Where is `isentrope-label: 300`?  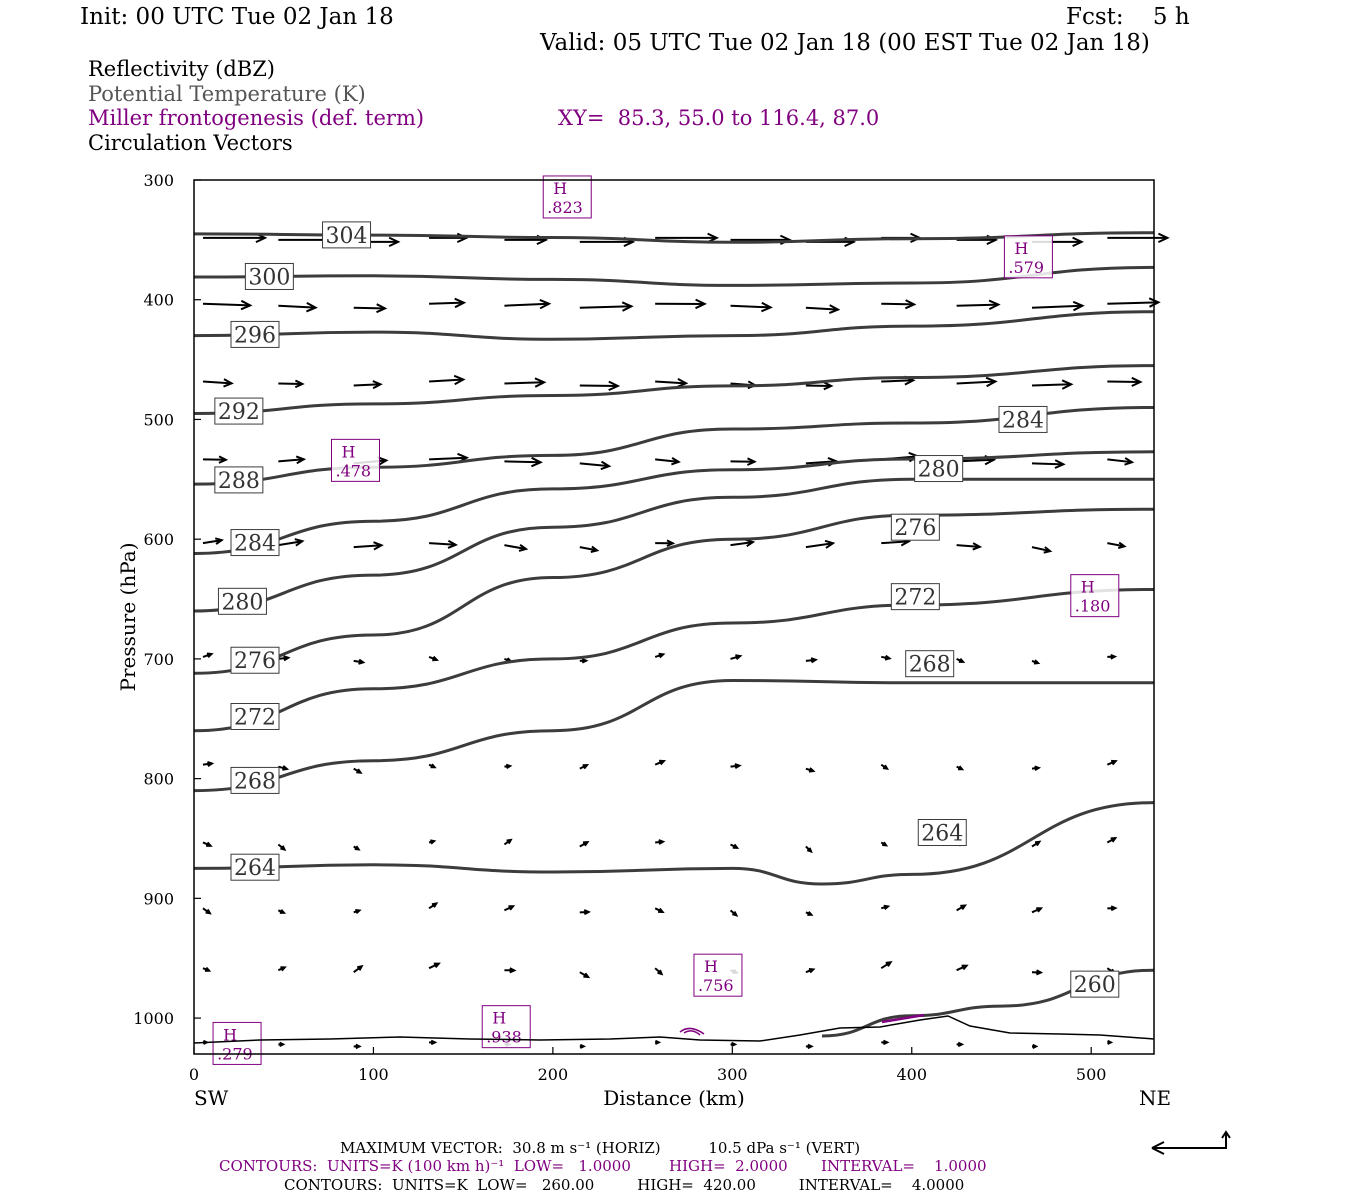 isentrope-label: 300 is located at coordinates (269, 277).